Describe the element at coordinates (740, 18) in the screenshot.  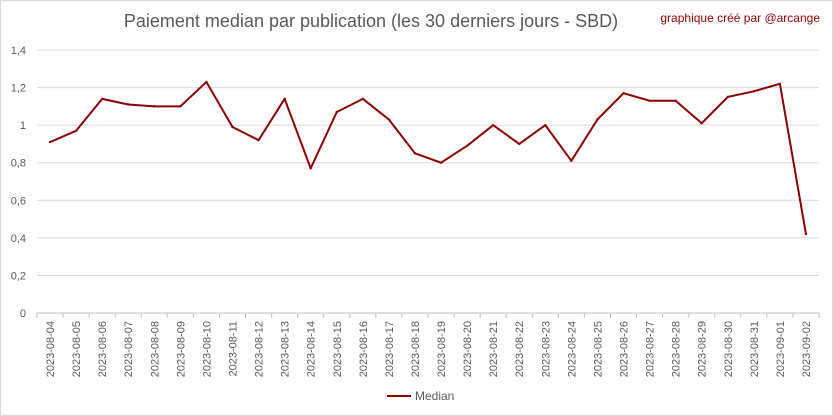
I see `chart-credit: graphique créé par @arcange` at that location.